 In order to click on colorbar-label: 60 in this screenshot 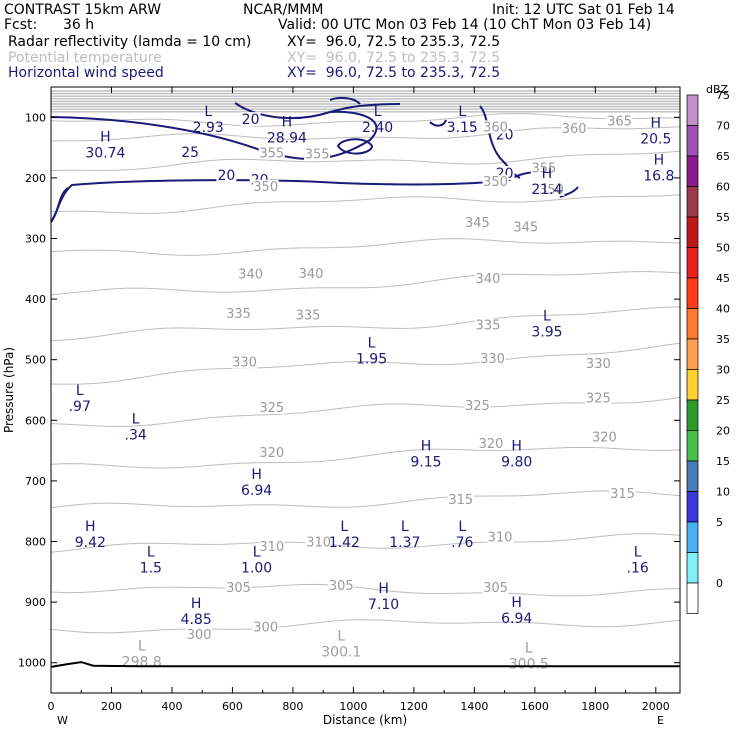, I will do `click(723, 187)`.